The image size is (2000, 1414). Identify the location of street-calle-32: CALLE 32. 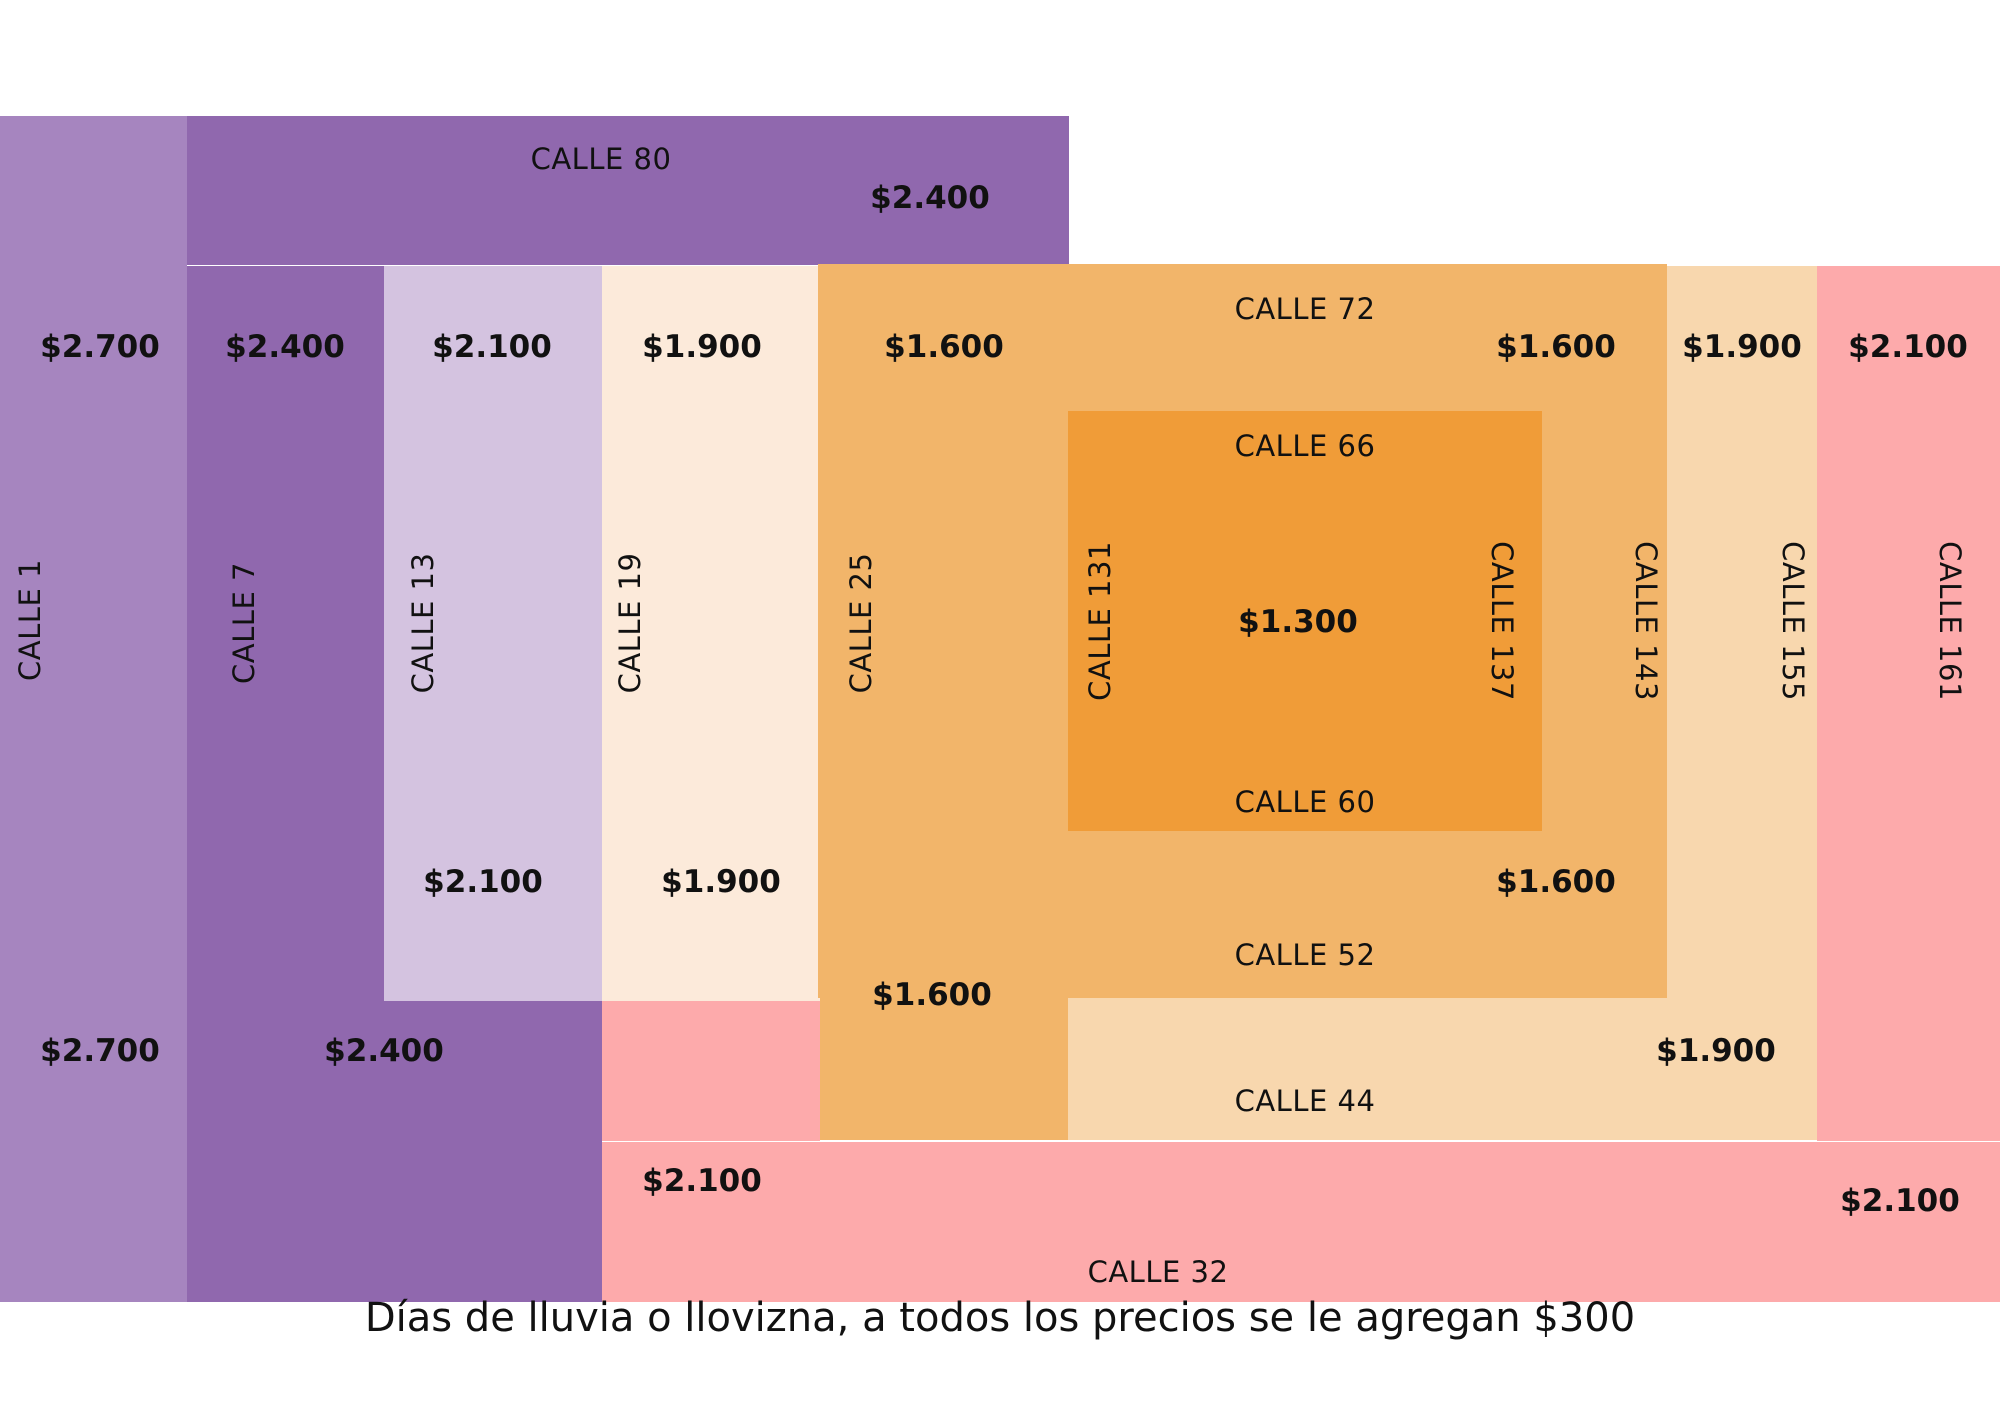
(1158, 1272).